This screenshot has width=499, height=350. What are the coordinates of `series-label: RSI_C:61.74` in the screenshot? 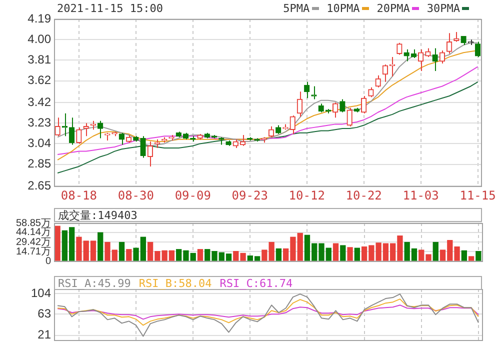 It's located at (256, 283).